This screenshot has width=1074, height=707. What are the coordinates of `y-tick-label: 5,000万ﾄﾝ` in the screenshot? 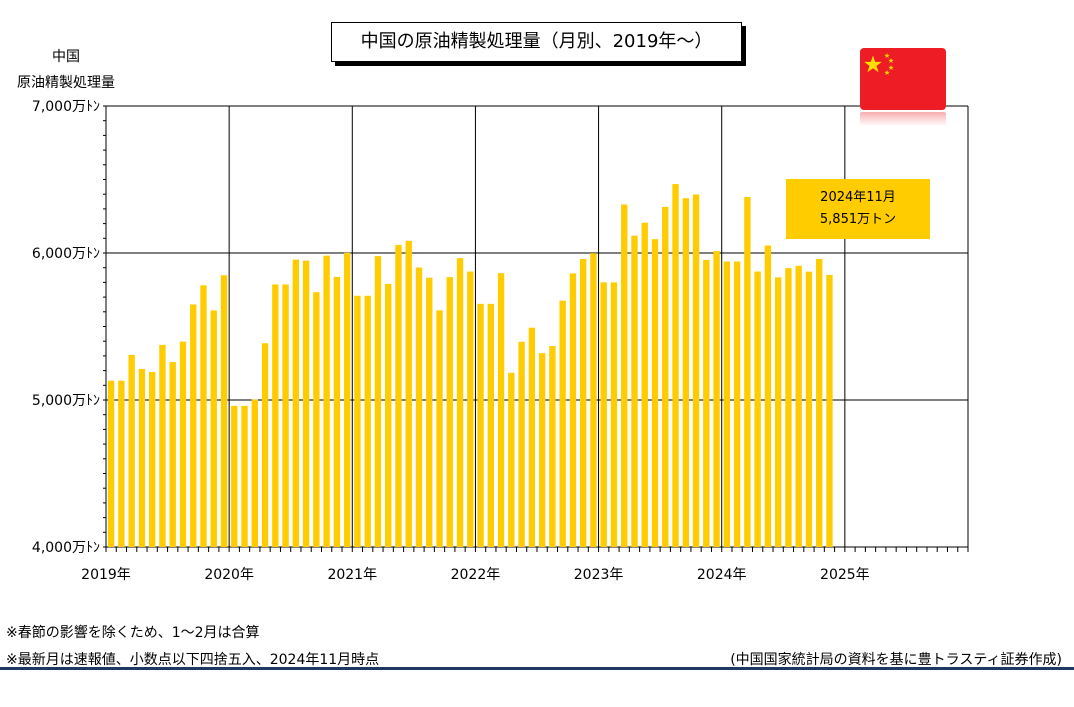 It's located at (66, 401).